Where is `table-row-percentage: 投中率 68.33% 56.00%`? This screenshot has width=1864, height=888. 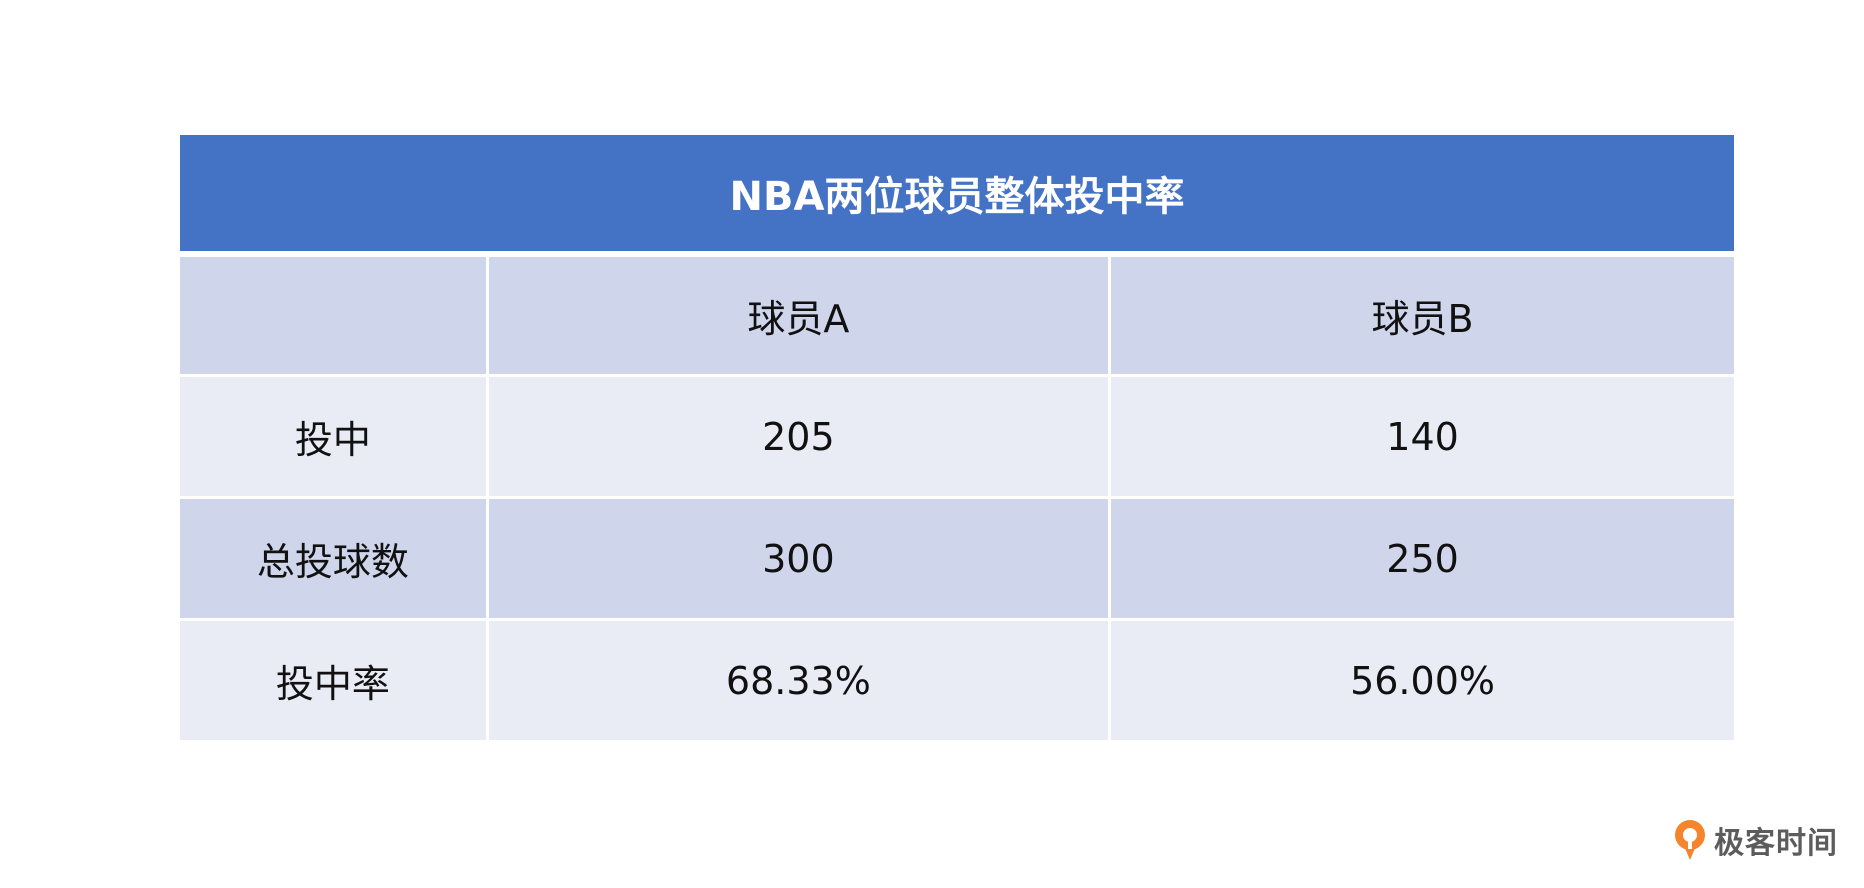 table-row-percentage: 投中率 68.33% 56.00% is located at coordinates (957, 679).